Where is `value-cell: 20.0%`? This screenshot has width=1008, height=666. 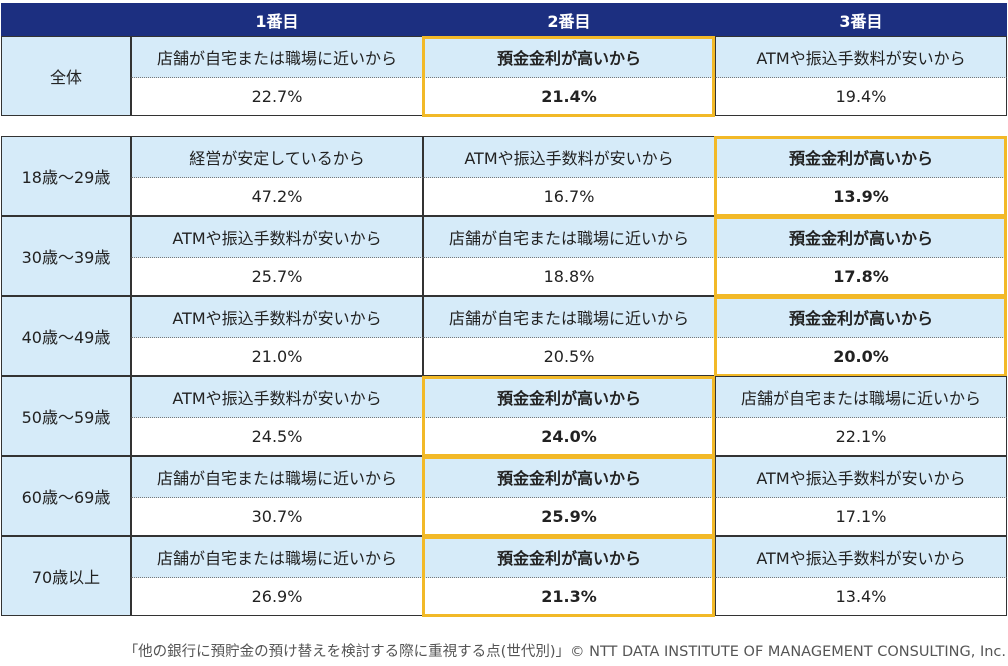 value-cell: 20.0% is located at coordinates (861, 357).